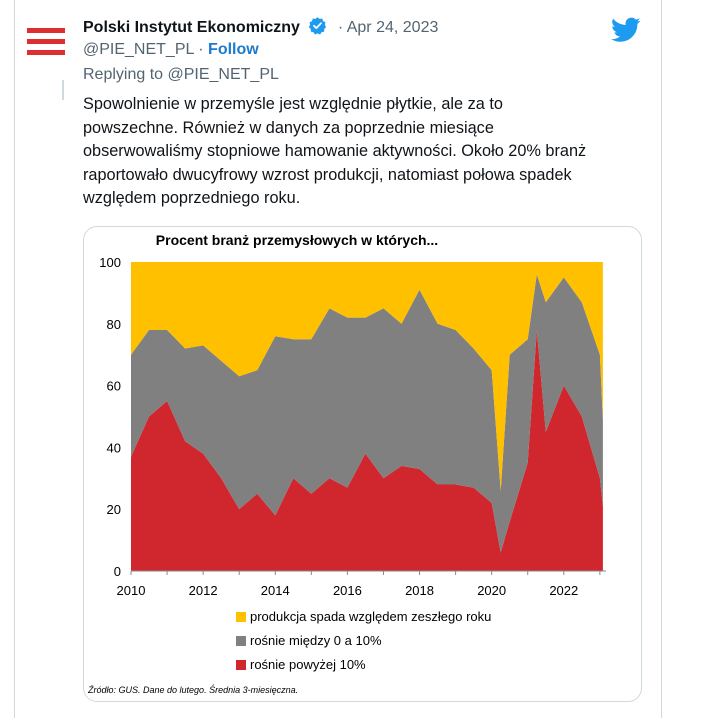  What do you see at coordinates (275, 590) in the screenshot?
I see `x-tick-label: 2014` at bounding box center [275, 590].